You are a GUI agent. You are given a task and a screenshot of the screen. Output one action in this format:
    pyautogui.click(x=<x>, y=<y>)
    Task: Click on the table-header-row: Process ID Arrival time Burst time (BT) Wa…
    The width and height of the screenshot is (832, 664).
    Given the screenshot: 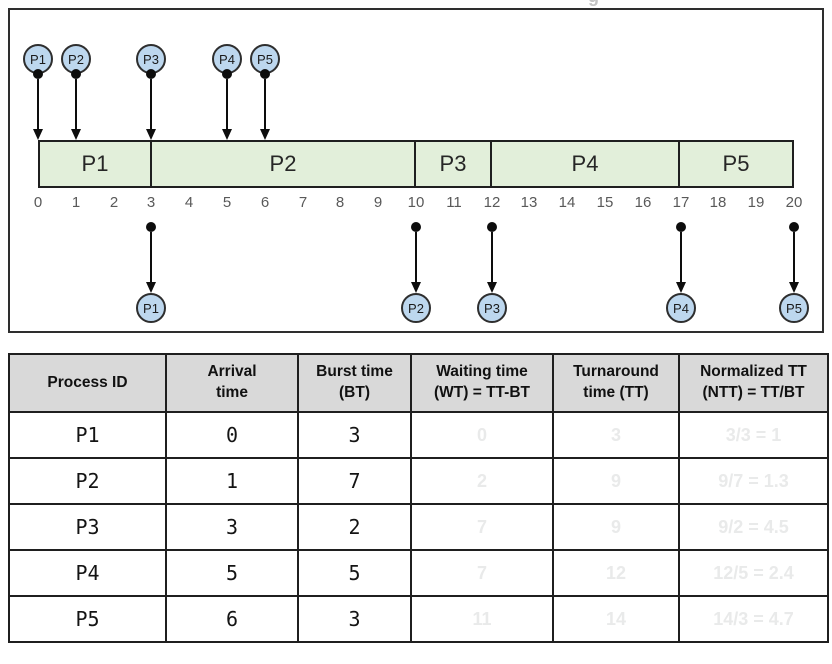 What is the action you would take?
    pyautogui.click(x=418, y=383)
    